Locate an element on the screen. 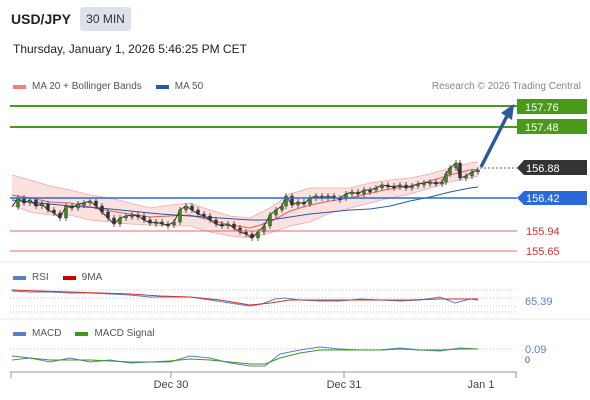  macd-zero-label: 0 is located at coordinates (527, 360).